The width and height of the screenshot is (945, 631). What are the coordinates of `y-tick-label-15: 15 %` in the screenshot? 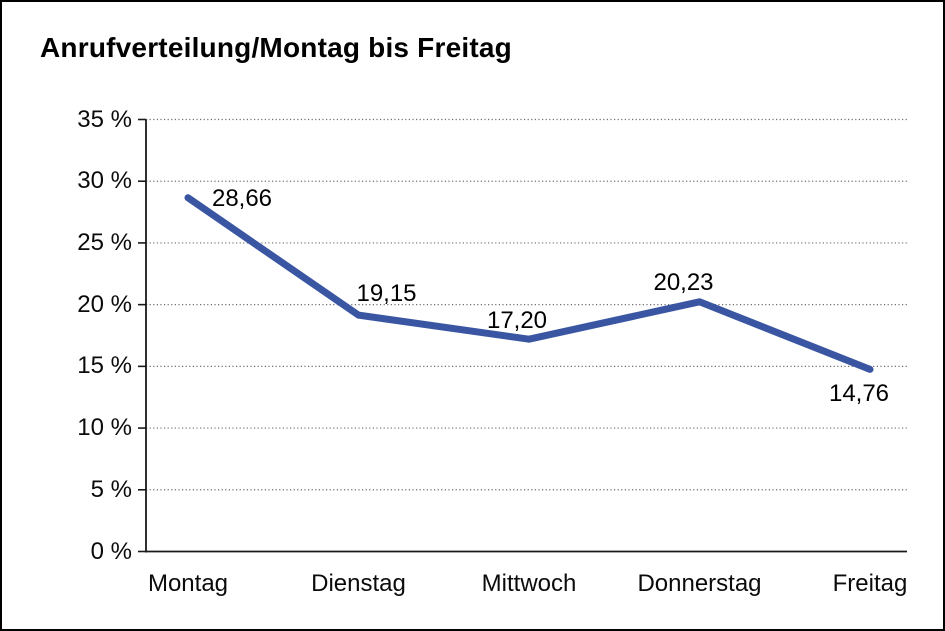 It's located at (104, 366).